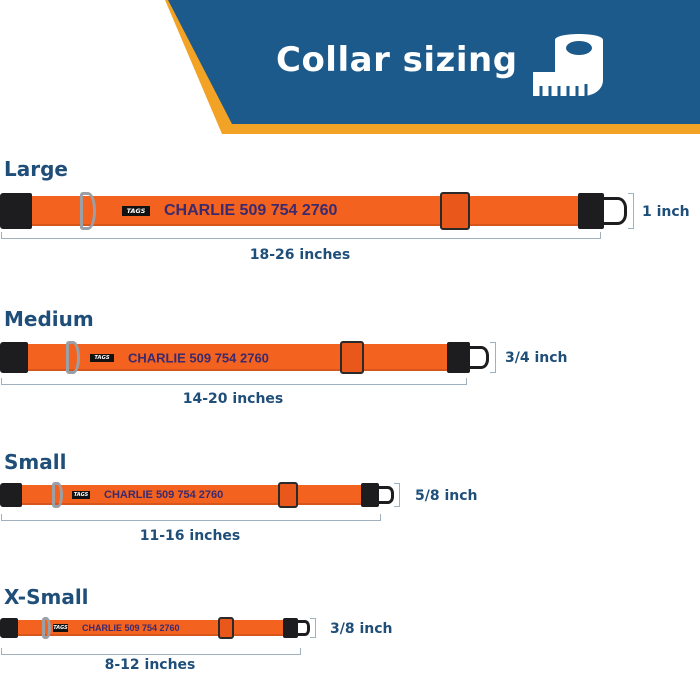  I want to click on length-label: 14-20 inches, so click(233, 399).